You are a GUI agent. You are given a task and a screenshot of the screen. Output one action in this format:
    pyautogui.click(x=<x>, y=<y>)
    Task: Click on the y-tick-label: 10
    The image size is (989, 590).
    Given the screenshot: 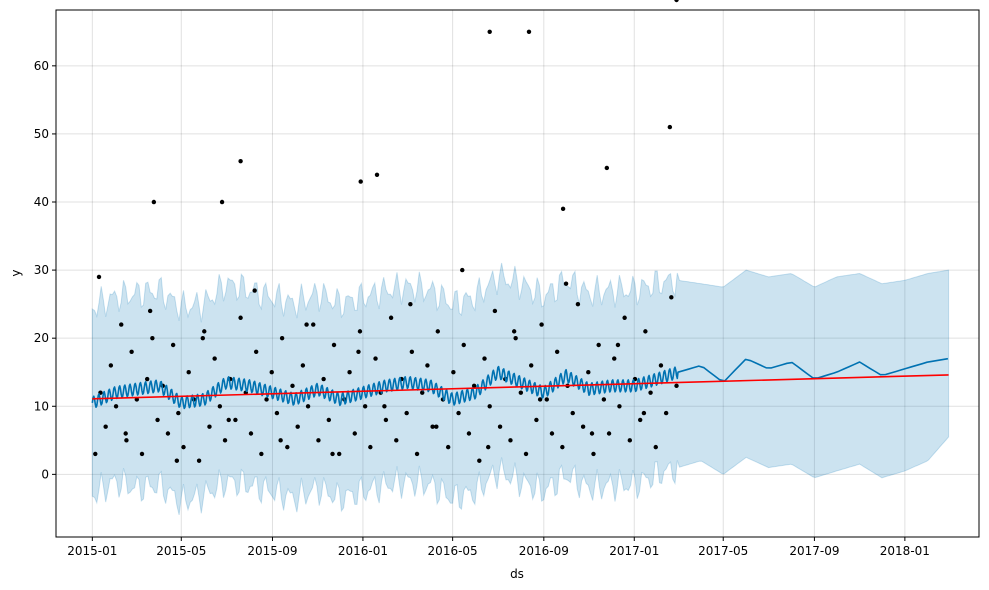 What is the action you would take?
    pyautogui.click(x=41, y=406)
    